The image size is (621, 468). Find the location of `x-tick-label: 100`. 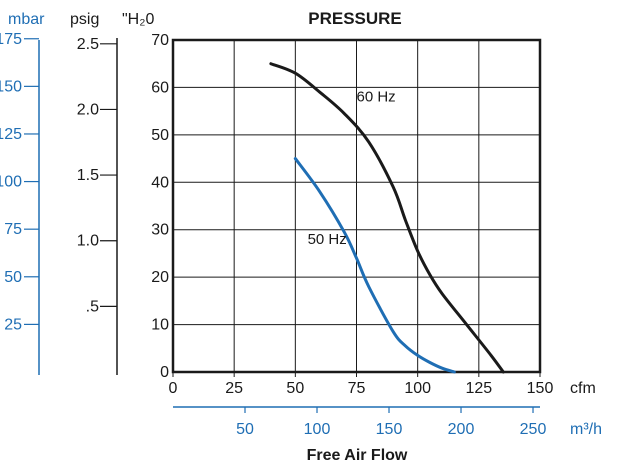

x-tick-label: 100 is located at coordinates (417, 388).